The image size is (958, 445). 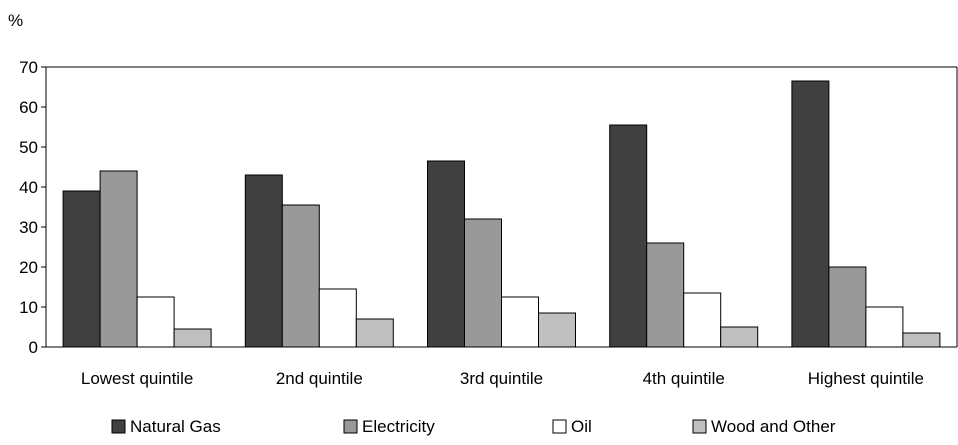 I want to click on y-tick-label: 70, so click(x=28, y=67).